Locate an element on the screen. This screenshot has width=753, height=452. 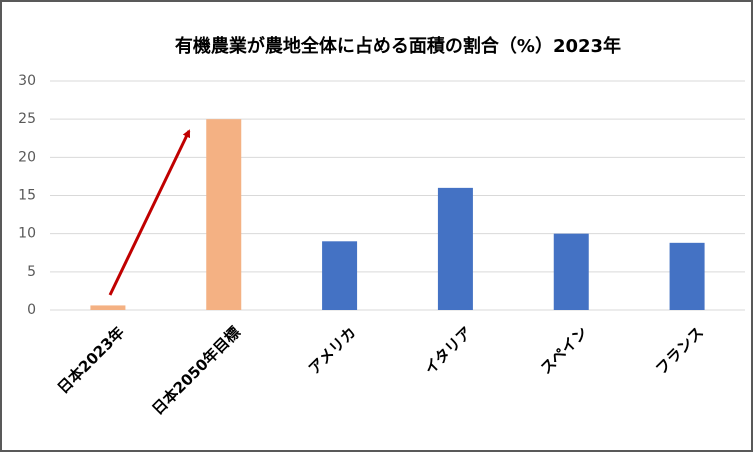
y-tick-label: 15 is located at coordinates (27, 196).